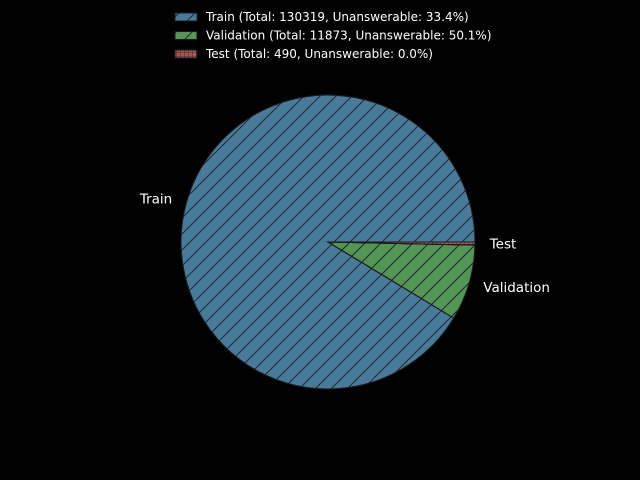  I want to click on slice-label-test: Test, so click(503, 245).